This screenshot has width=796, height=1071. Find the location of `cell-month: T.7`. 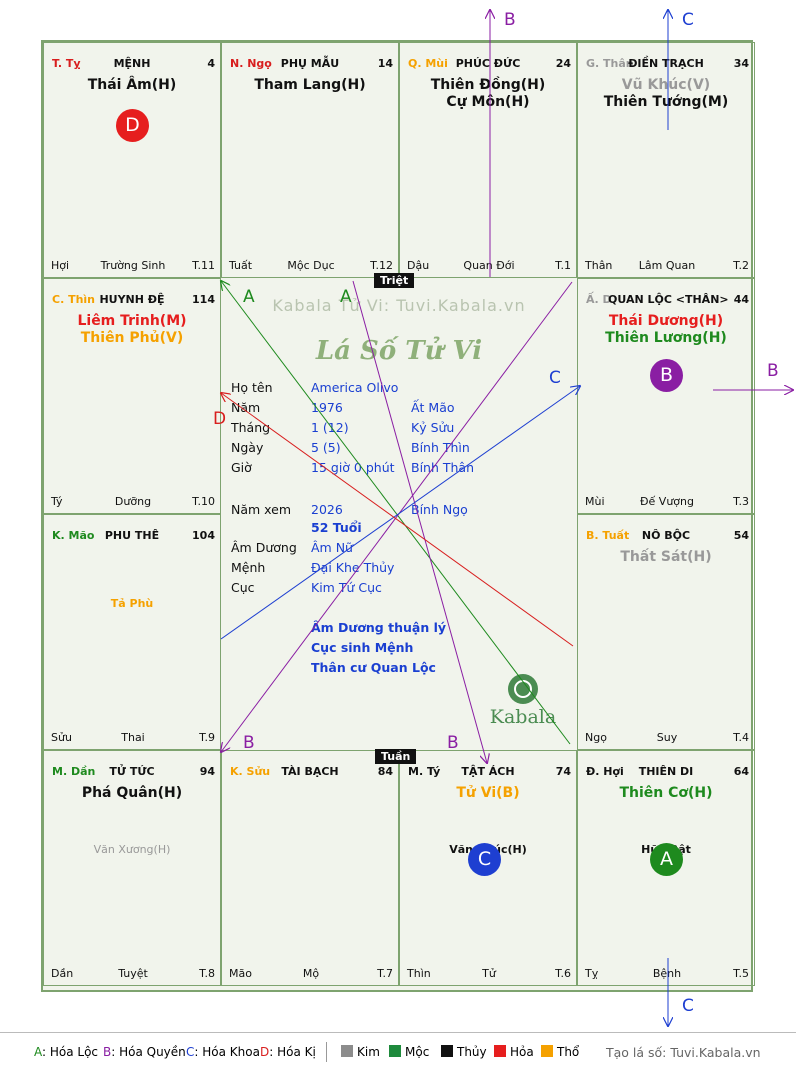

cell-month: T.7 is located at coordinates (385, 973).